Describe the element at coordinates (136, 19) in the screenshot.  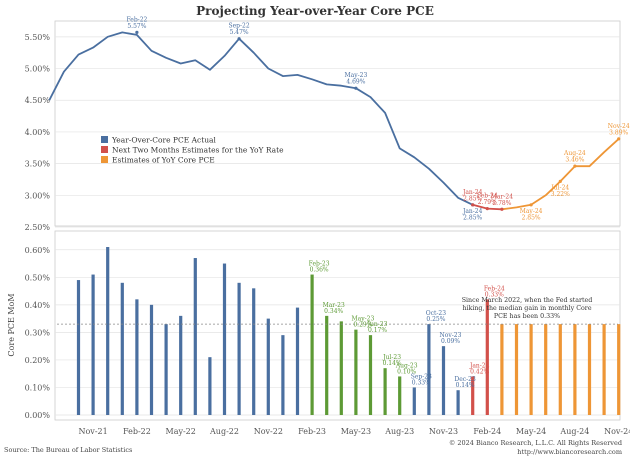
I see `annotation-label: Feb-22` at that location.